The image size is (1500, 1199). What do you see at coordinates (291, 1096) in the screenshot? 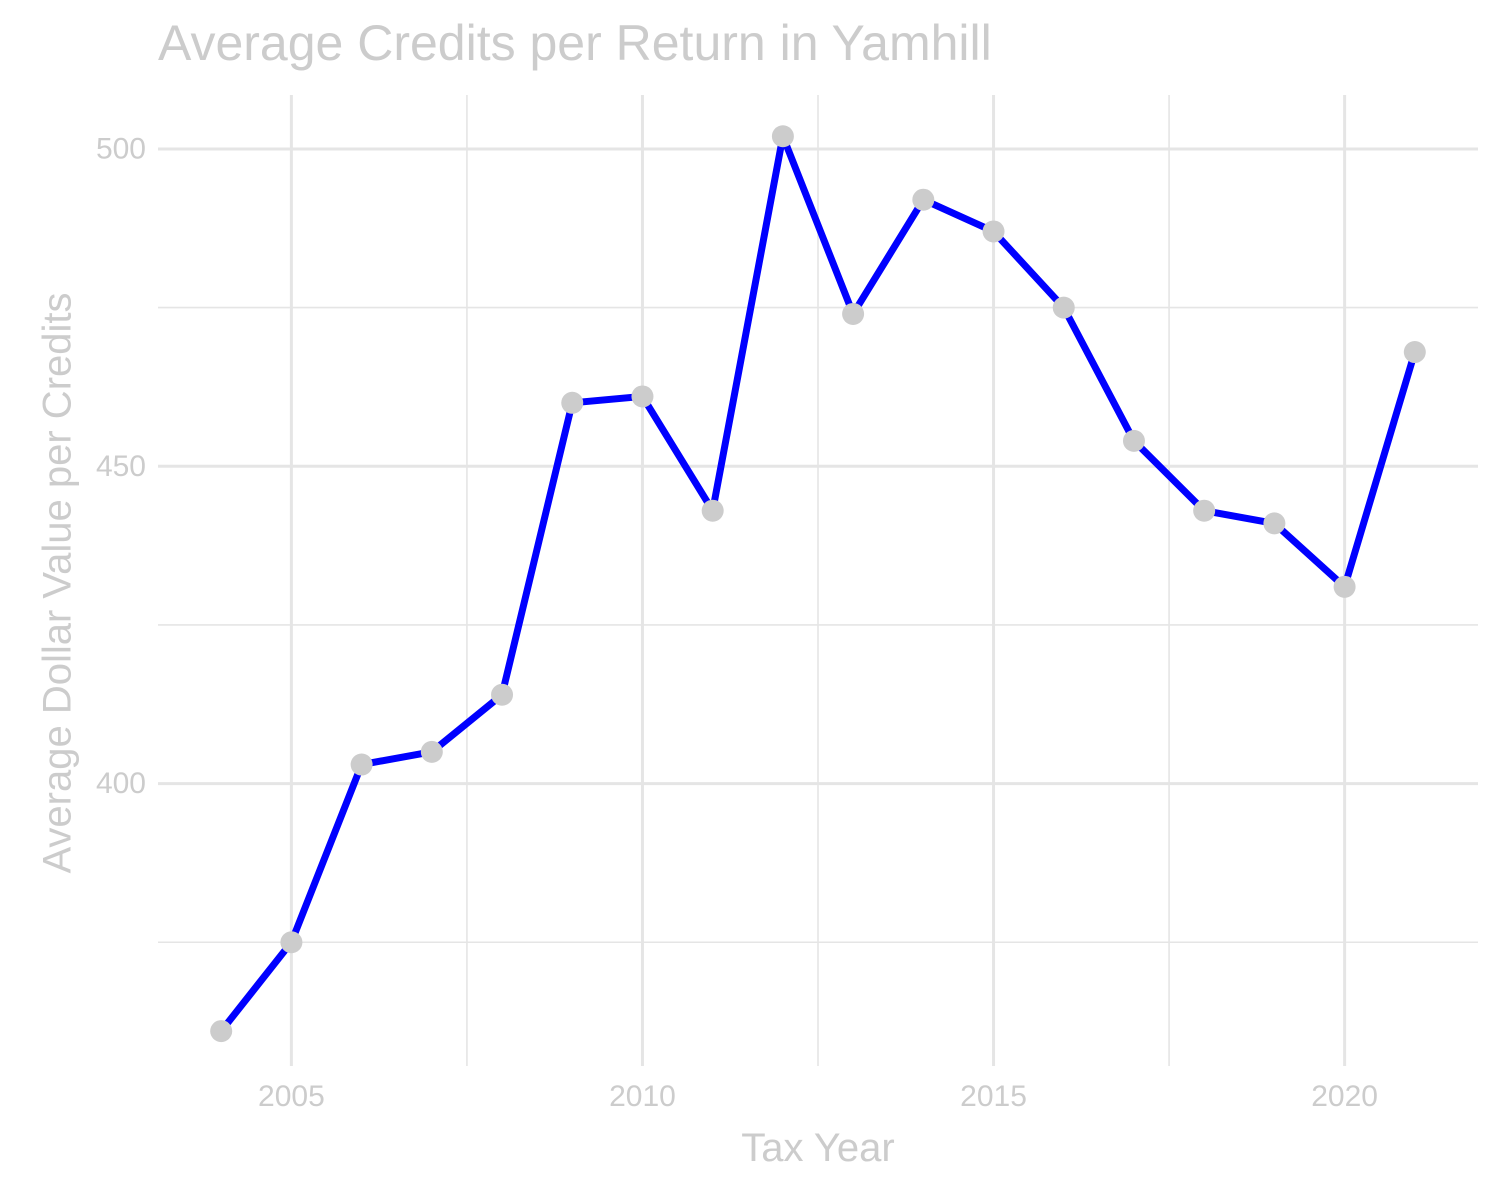
I see `x-tick-label: 2005` at bounding box center [291, 1096].